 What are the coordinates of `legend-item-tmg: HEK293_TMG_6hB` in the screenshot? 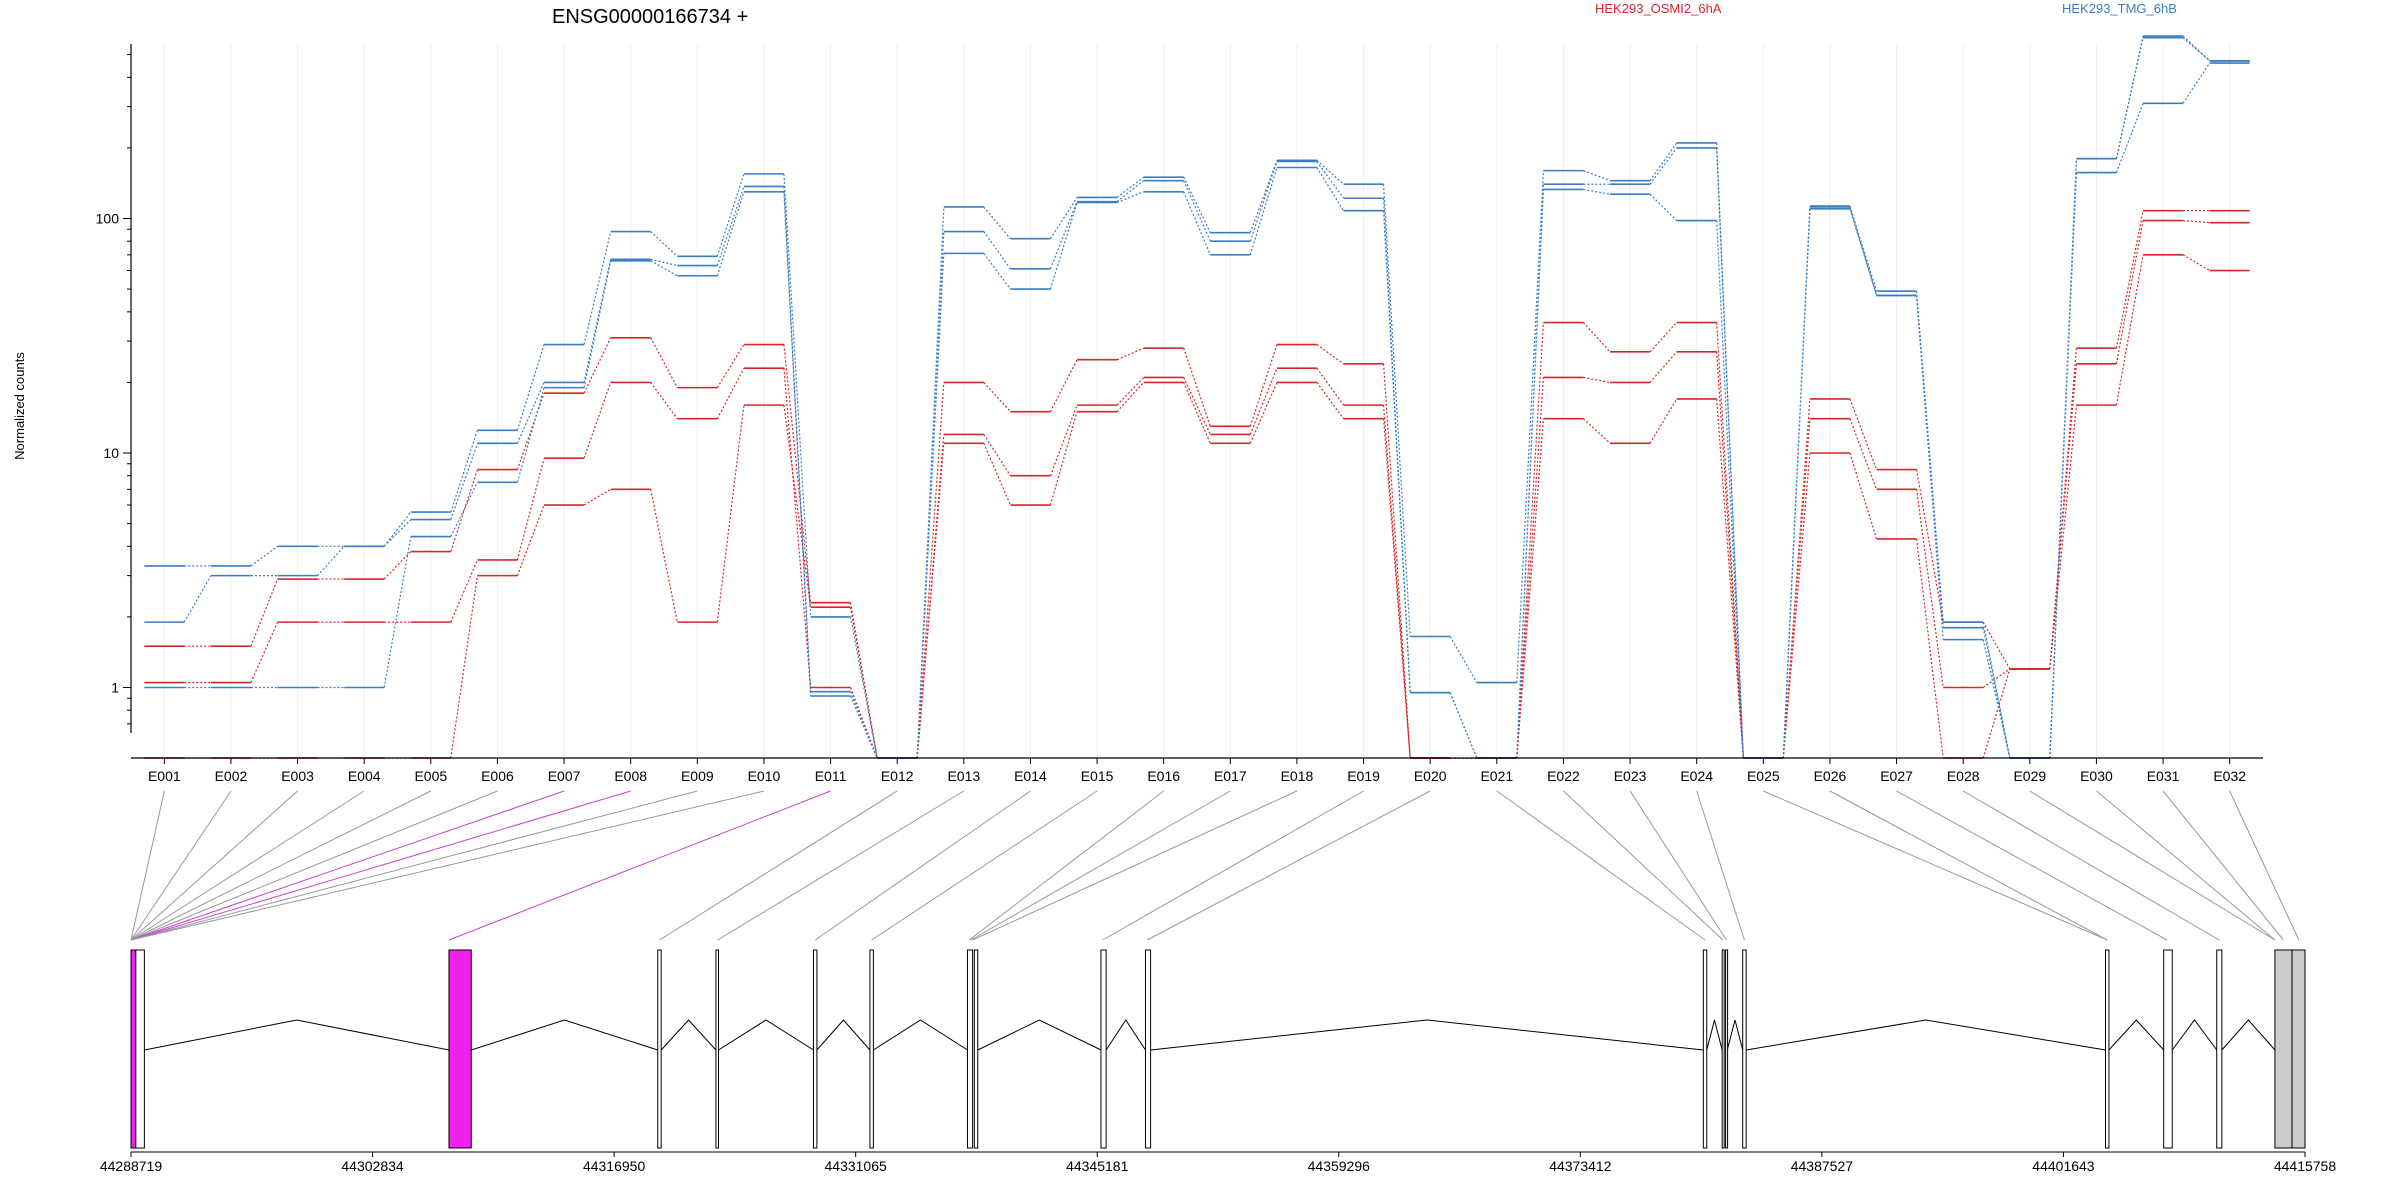 It's located at (2119, 8).